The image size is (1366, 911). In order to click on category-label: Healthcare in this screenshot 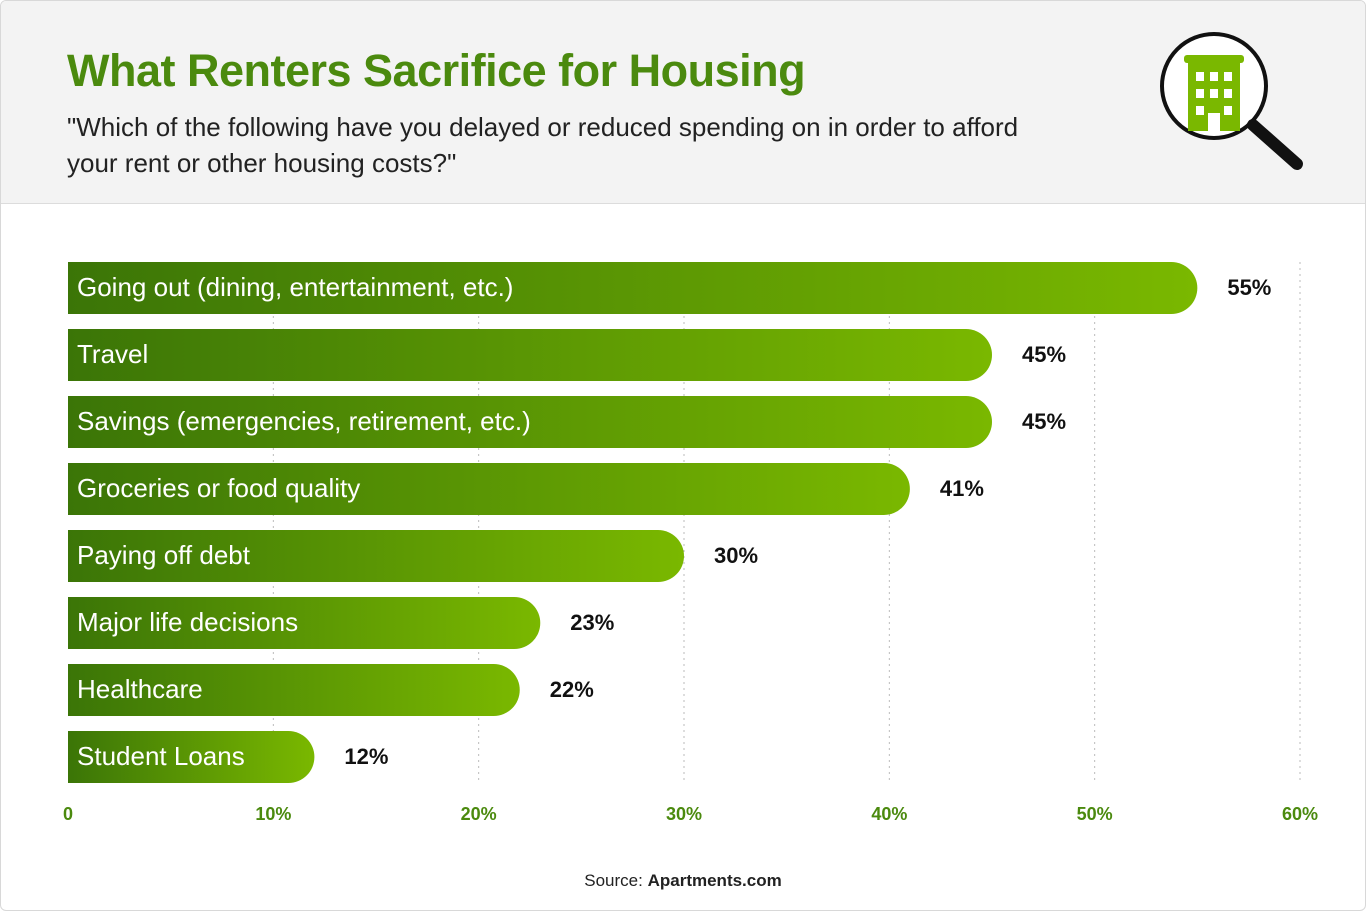, I will do `click(140, 689)`.